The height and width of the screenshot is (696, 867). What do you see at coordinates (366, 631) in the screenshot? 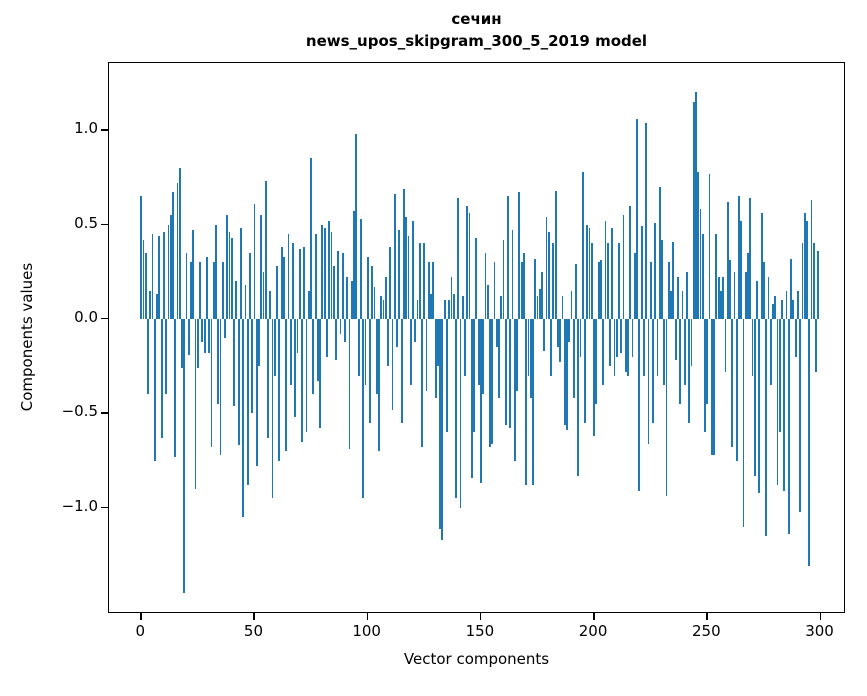
I see `x-tick-label: 100` at bounding box center [366, 631].